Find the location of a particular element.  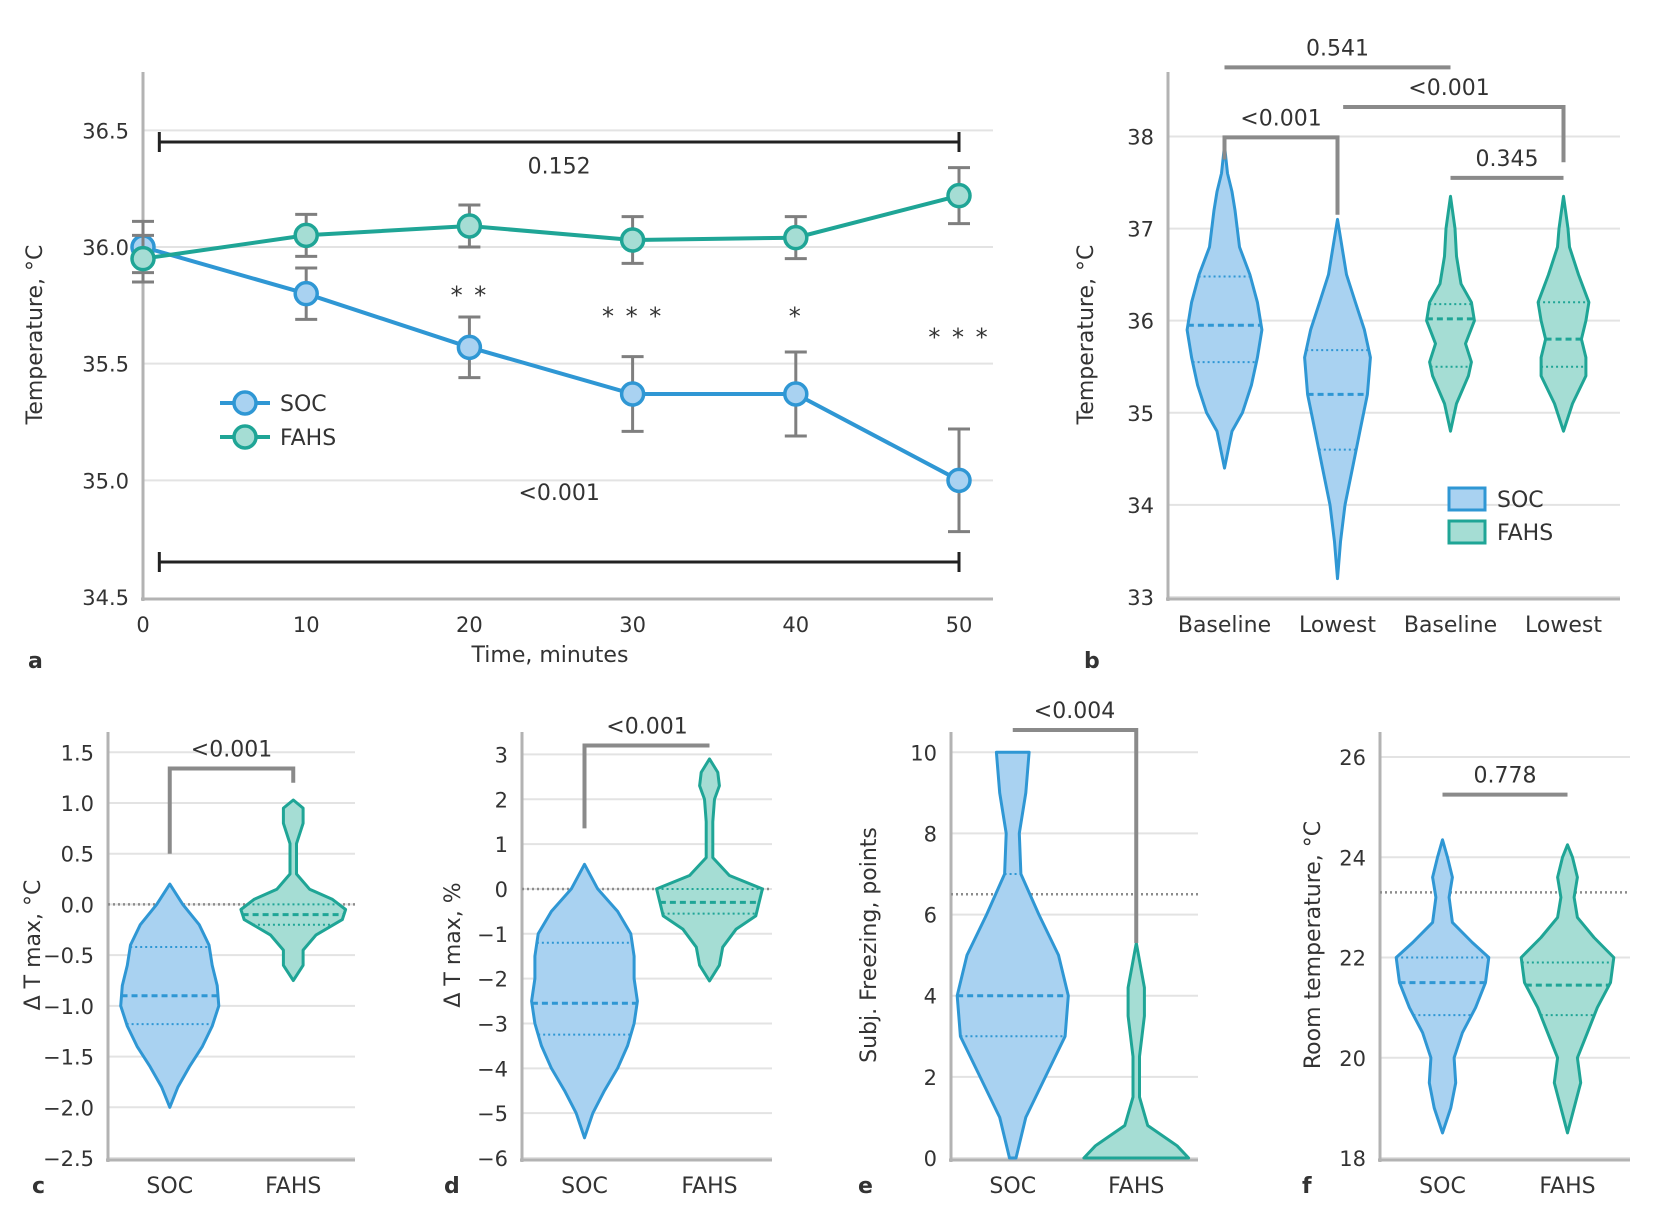

y-tick-label: 38 is located at coordinates (1140, 137).